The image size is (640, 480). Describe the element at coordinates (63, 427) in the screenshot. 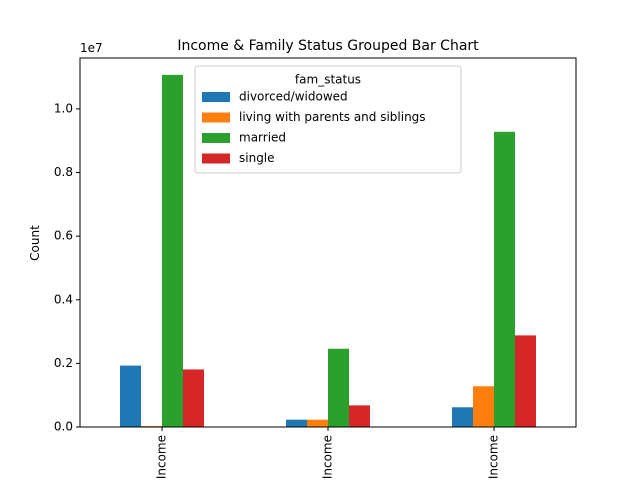

I see `y-tick-label: 0.0` at that location.